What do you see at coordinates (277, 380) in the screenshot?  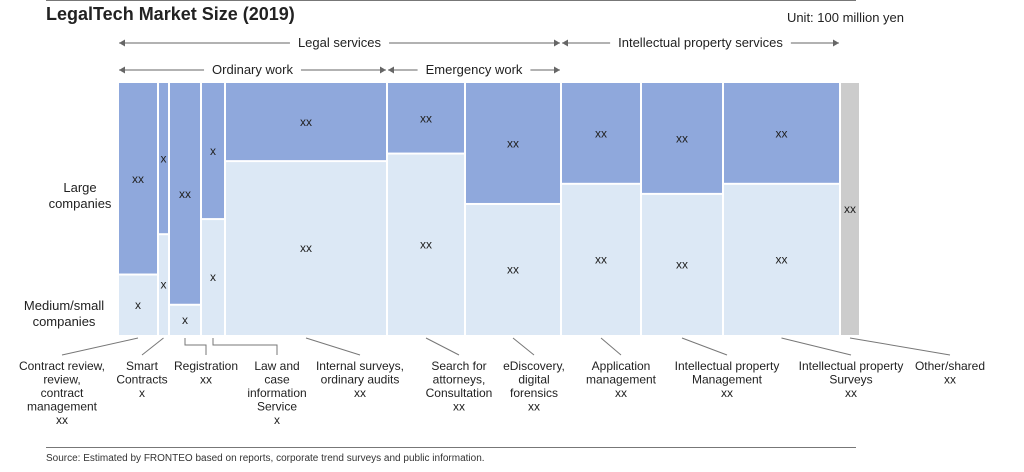 I see `category-label: case` at bounding box center [277, 380].